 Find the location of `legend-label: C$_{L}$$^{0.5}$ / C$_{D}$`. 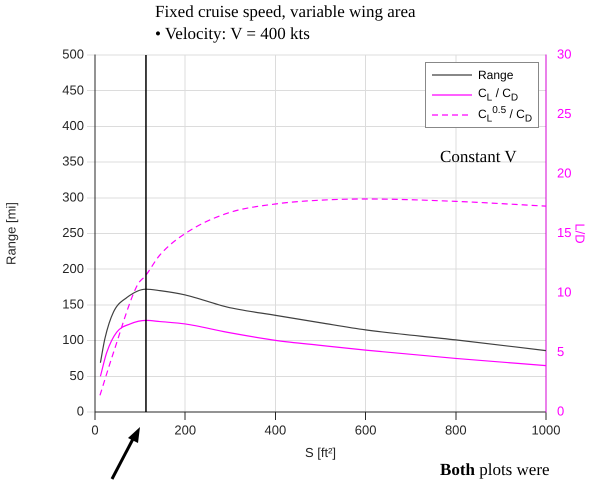

legend-label: C$_{L}$$^{0.5}$ / C$_{D}$ is located at coordinates (505, 115).